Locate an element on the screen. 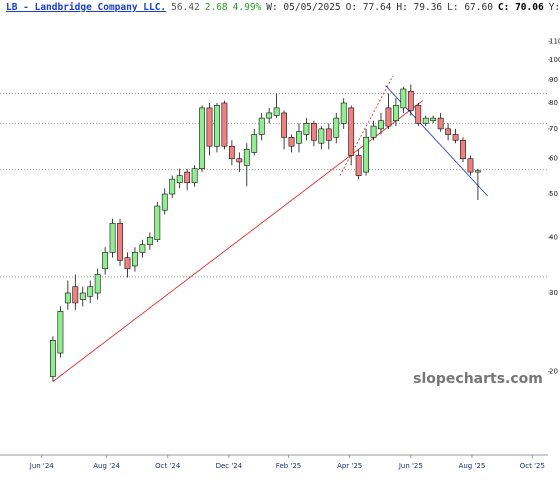 The width and height of the screenshot is (560, 480). header-item: O: 77.64 is located at coordinates (368, 7).